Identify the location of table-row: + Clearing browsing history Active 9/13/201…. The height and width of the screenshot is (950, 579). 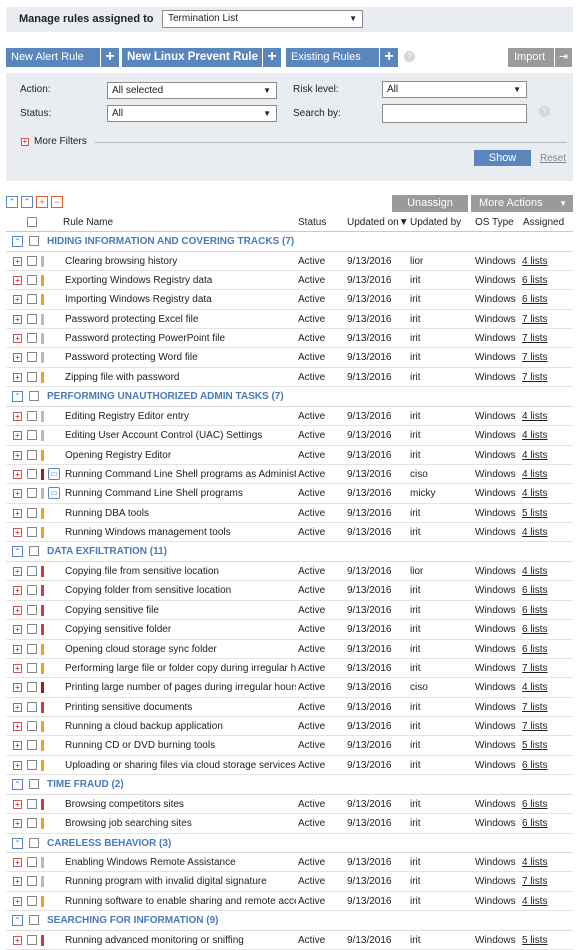
(289, 261).